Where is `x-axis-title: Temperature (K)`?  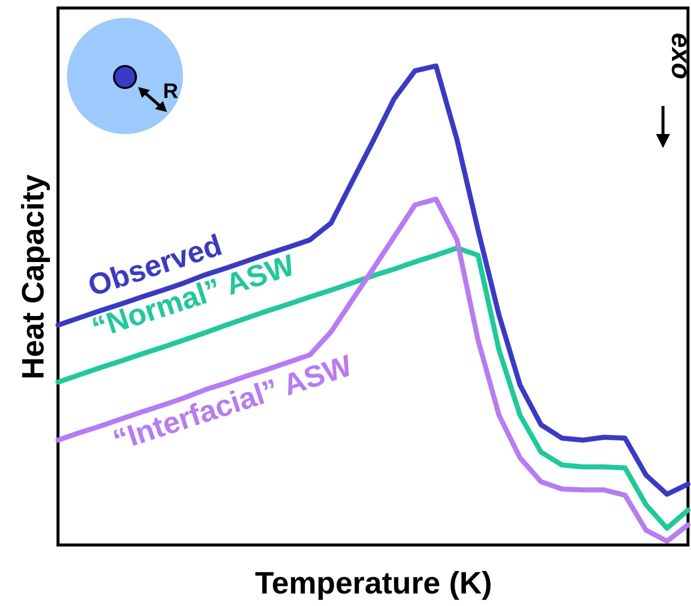
x-axis-title: Temperature (K) is located at coordinates (373, 583).